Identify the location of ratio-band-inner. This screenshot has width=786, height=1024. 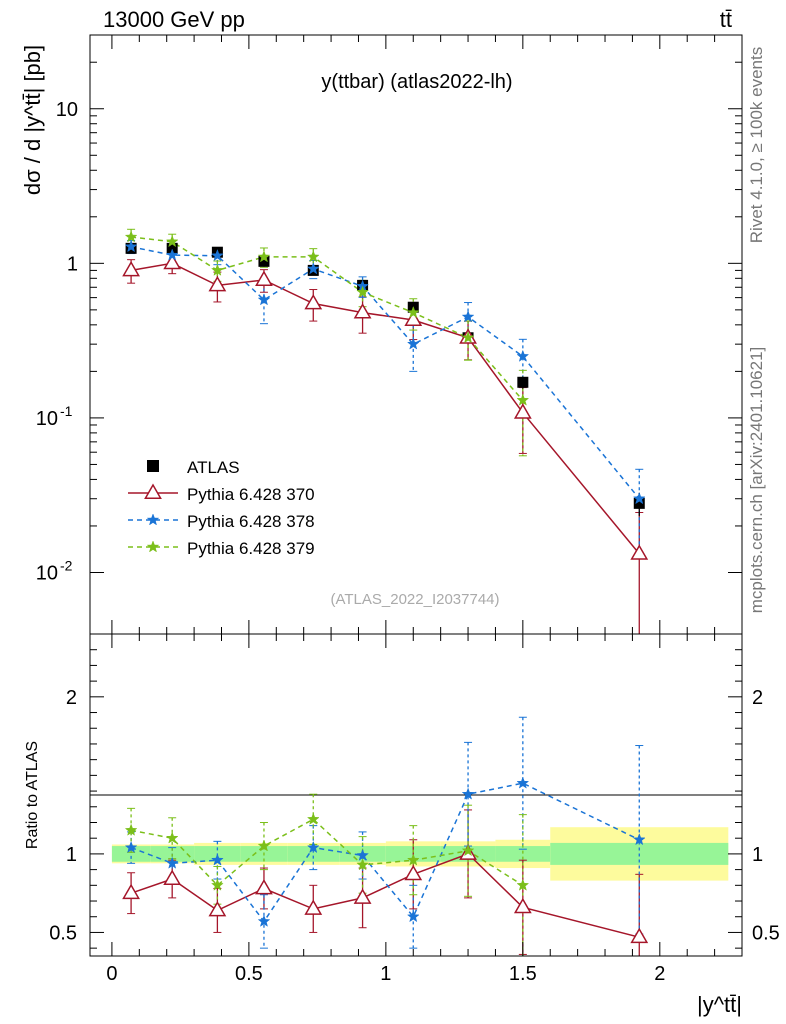
(523, 854).